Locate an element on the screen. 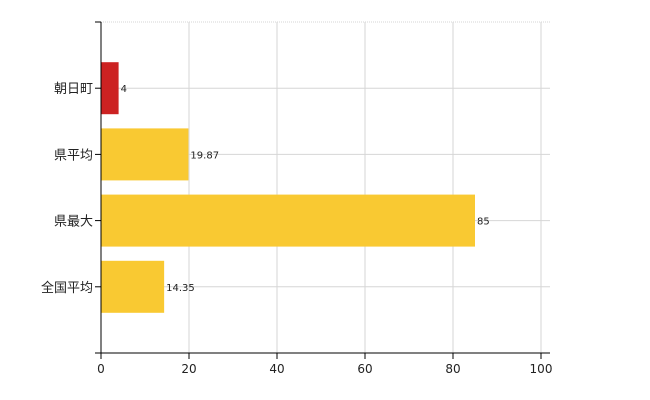  x-tick-label: 80 is located at coordinates (452, 369).